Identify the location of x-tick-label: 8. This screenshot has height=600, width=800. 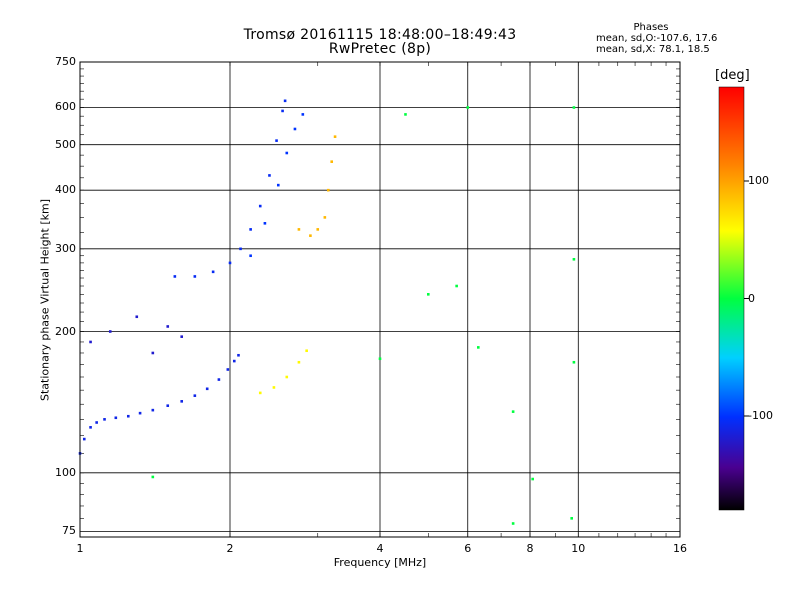
(530, 548).